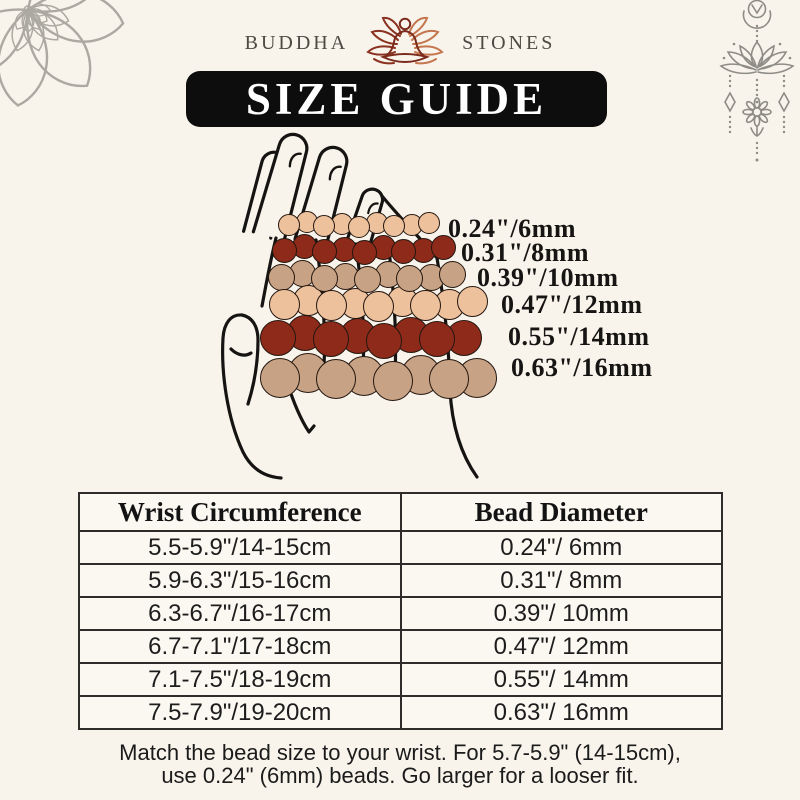  Describe the element at coordinates (240, 679) in the screenshot. I see `size-table-cell: 7.1-7.5"/18-19cm` at that location.